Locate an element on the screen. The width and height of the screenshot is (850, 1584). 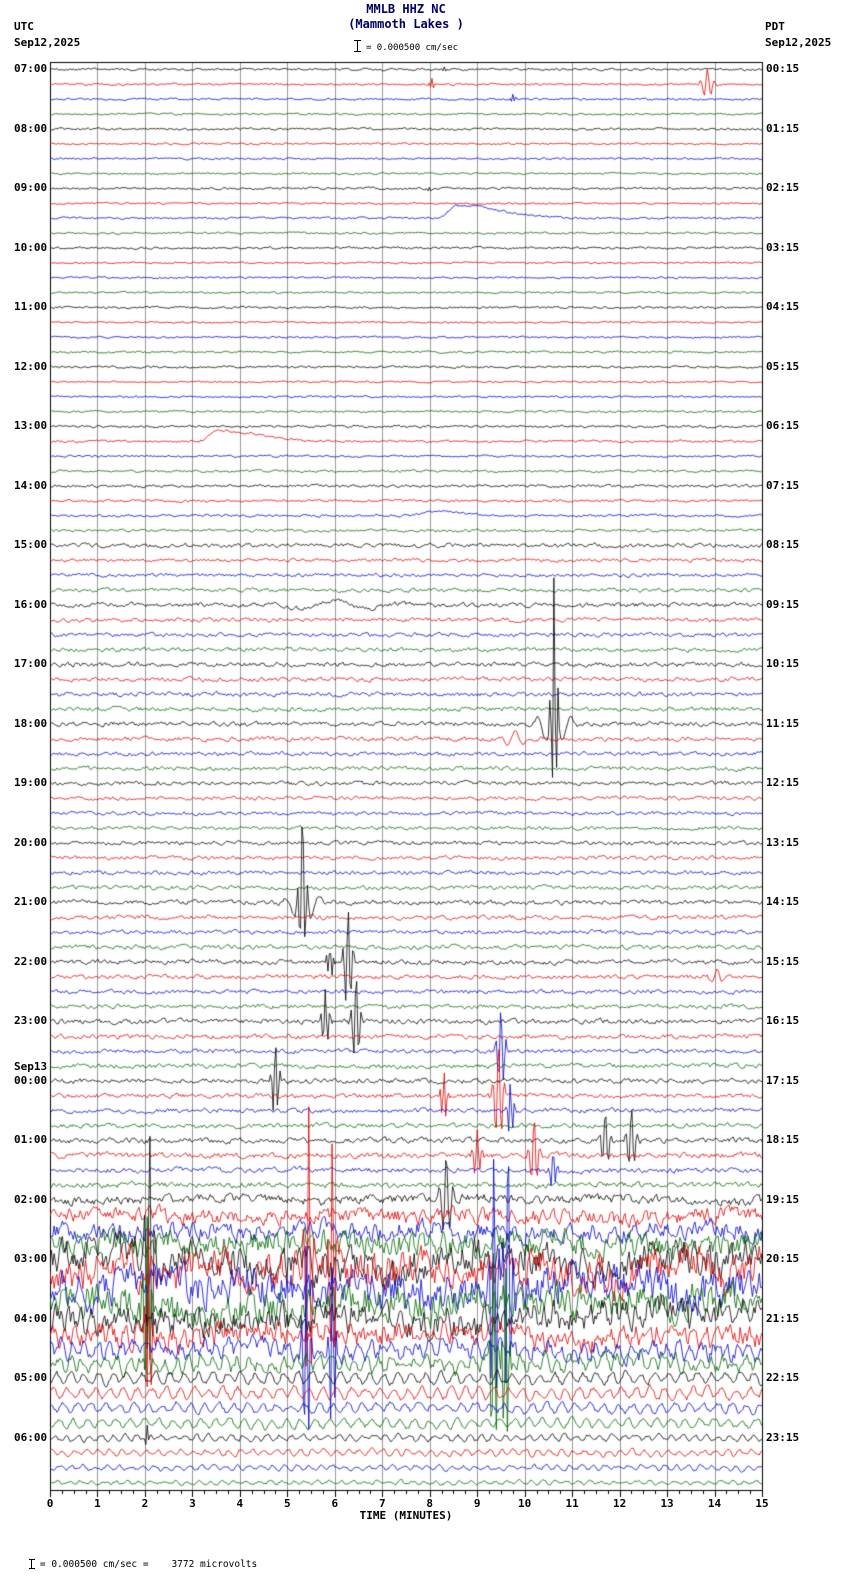
pdt-label: 08:15 is located at coordinates (783, 545).